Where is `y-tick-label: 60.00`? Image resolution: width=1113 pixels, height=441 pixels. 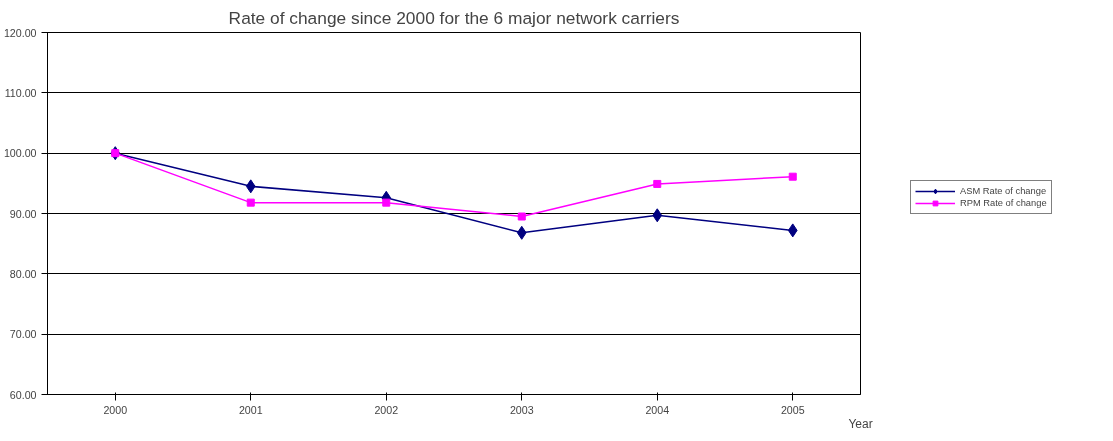
y-tick-label: 60.00 is located at coordinates (23, 394).